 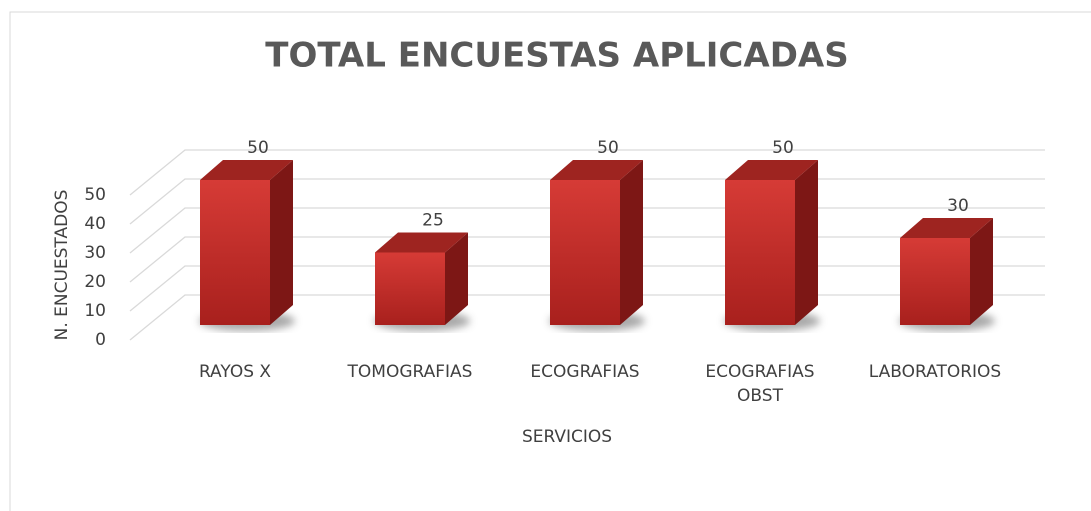 I want to click on chart-title: TOTAL ENCUESTAS APLICADAS, so click(x=556, y=56).